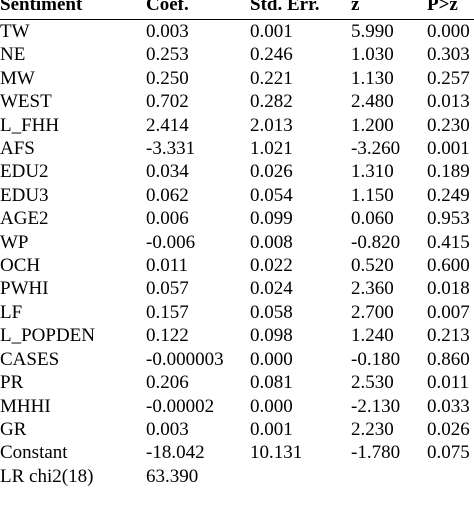 The image size is (474, 513). I want to click on p-value-cell: 0.033, so click(448, 406).